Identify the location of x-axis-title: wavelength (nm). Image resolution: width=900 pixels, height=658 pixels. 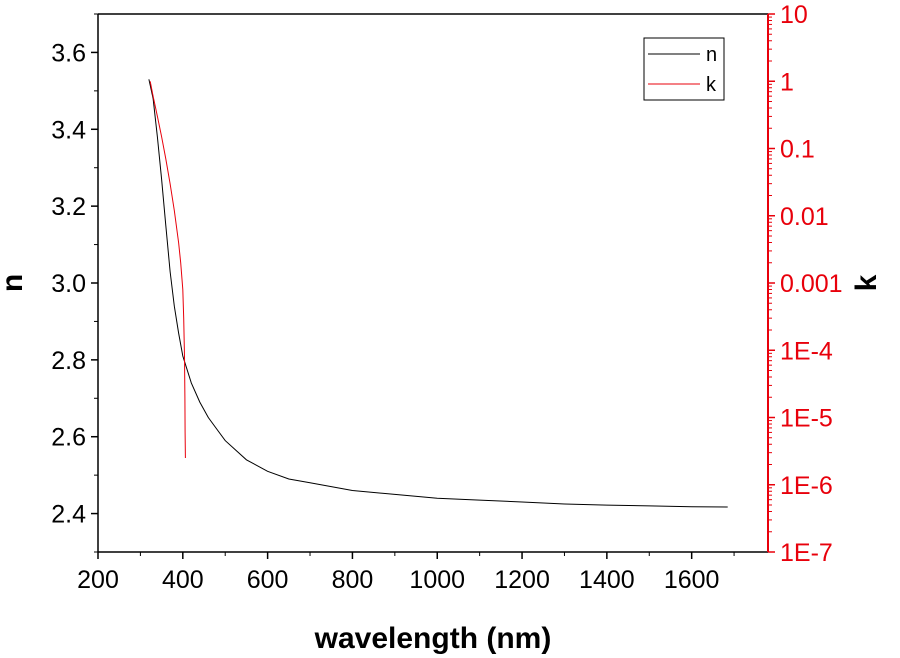
(433, 638).